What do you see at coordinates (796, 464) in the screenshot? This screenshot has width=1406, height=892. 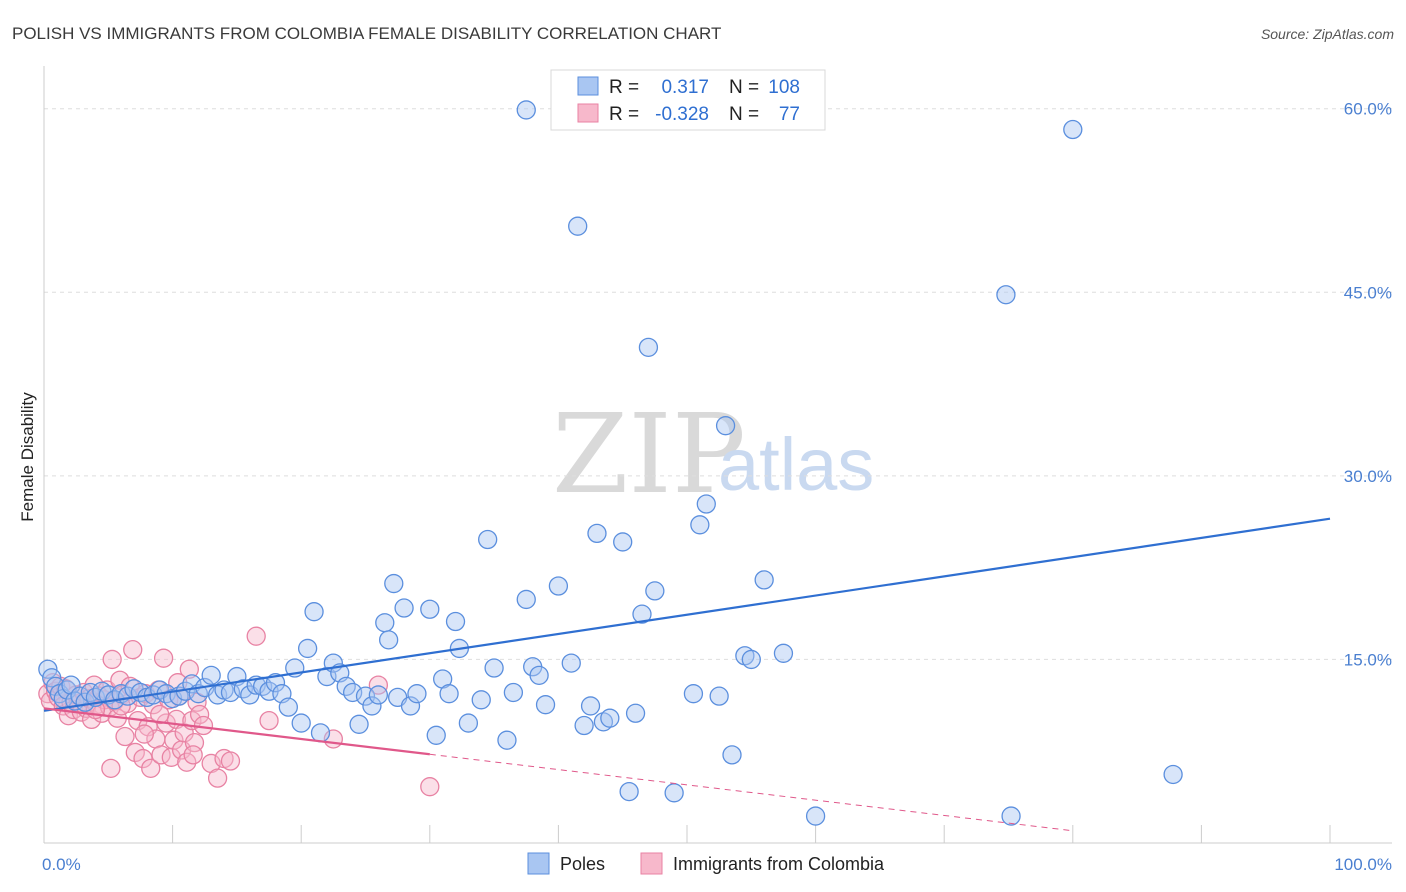 I see `watermark-atlas: atlas` at bounding box center [796, 464].